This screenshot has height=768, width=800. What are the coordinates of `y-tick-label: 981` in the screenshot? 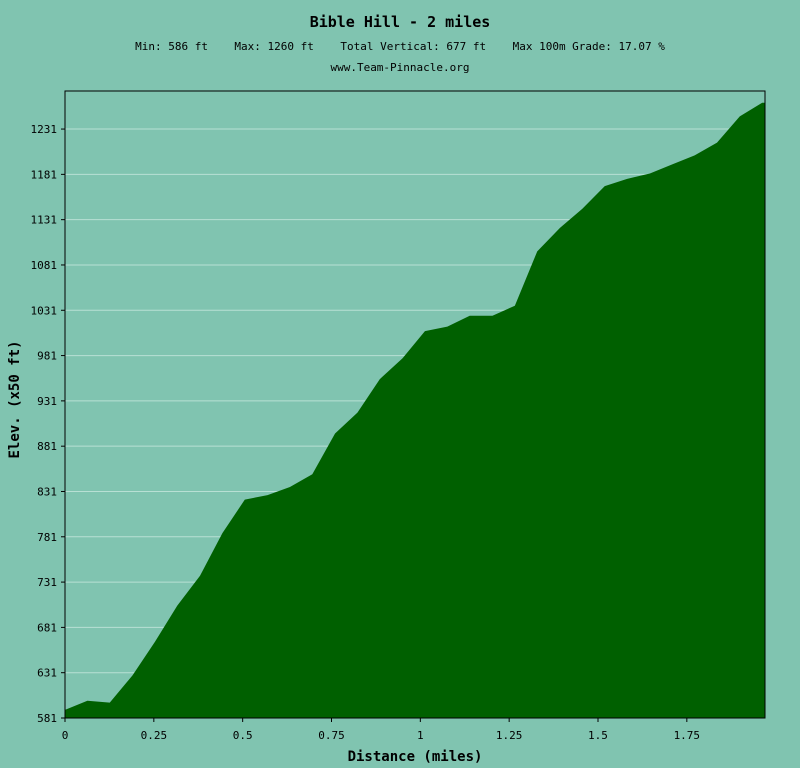 It's located at (47, 356).